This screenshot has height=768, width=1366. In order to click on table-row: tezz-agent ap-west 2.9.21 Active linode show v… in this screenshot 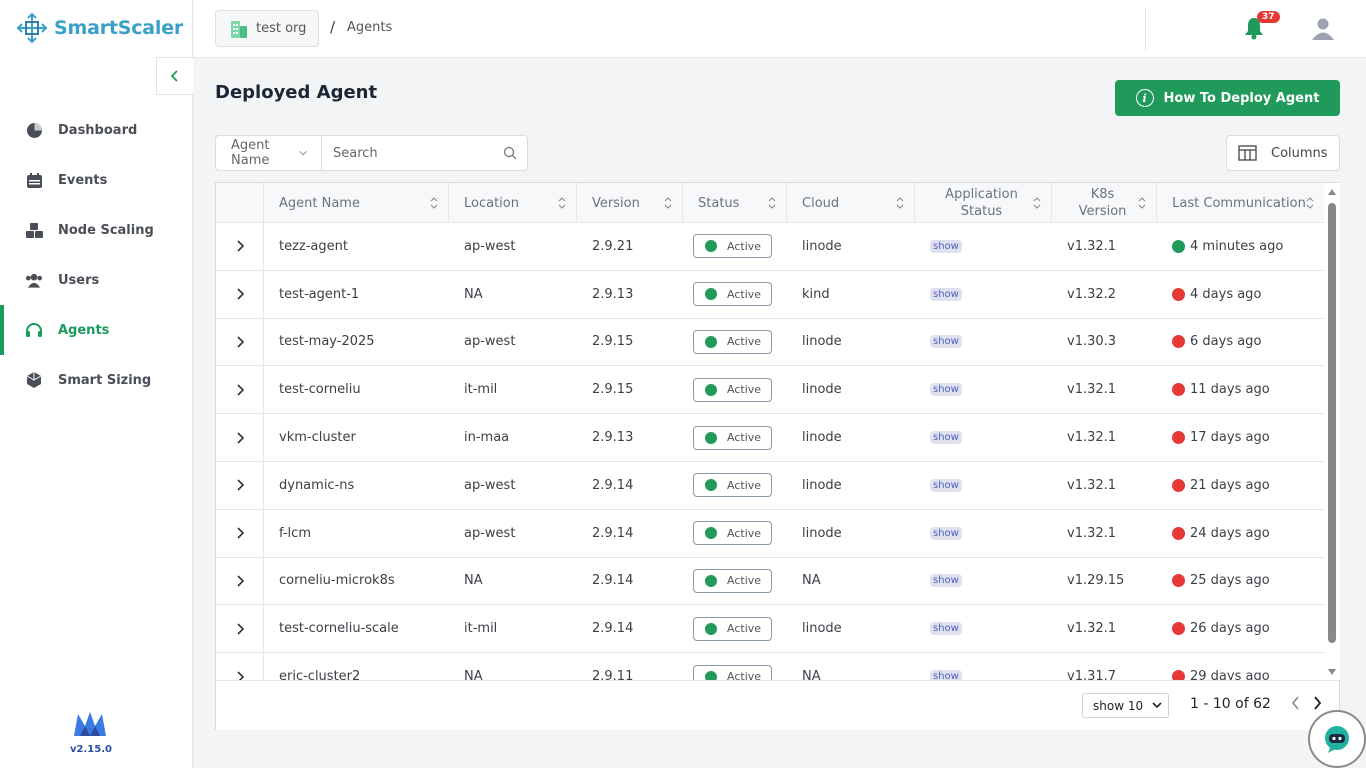, I will do `click(770, 247)`.